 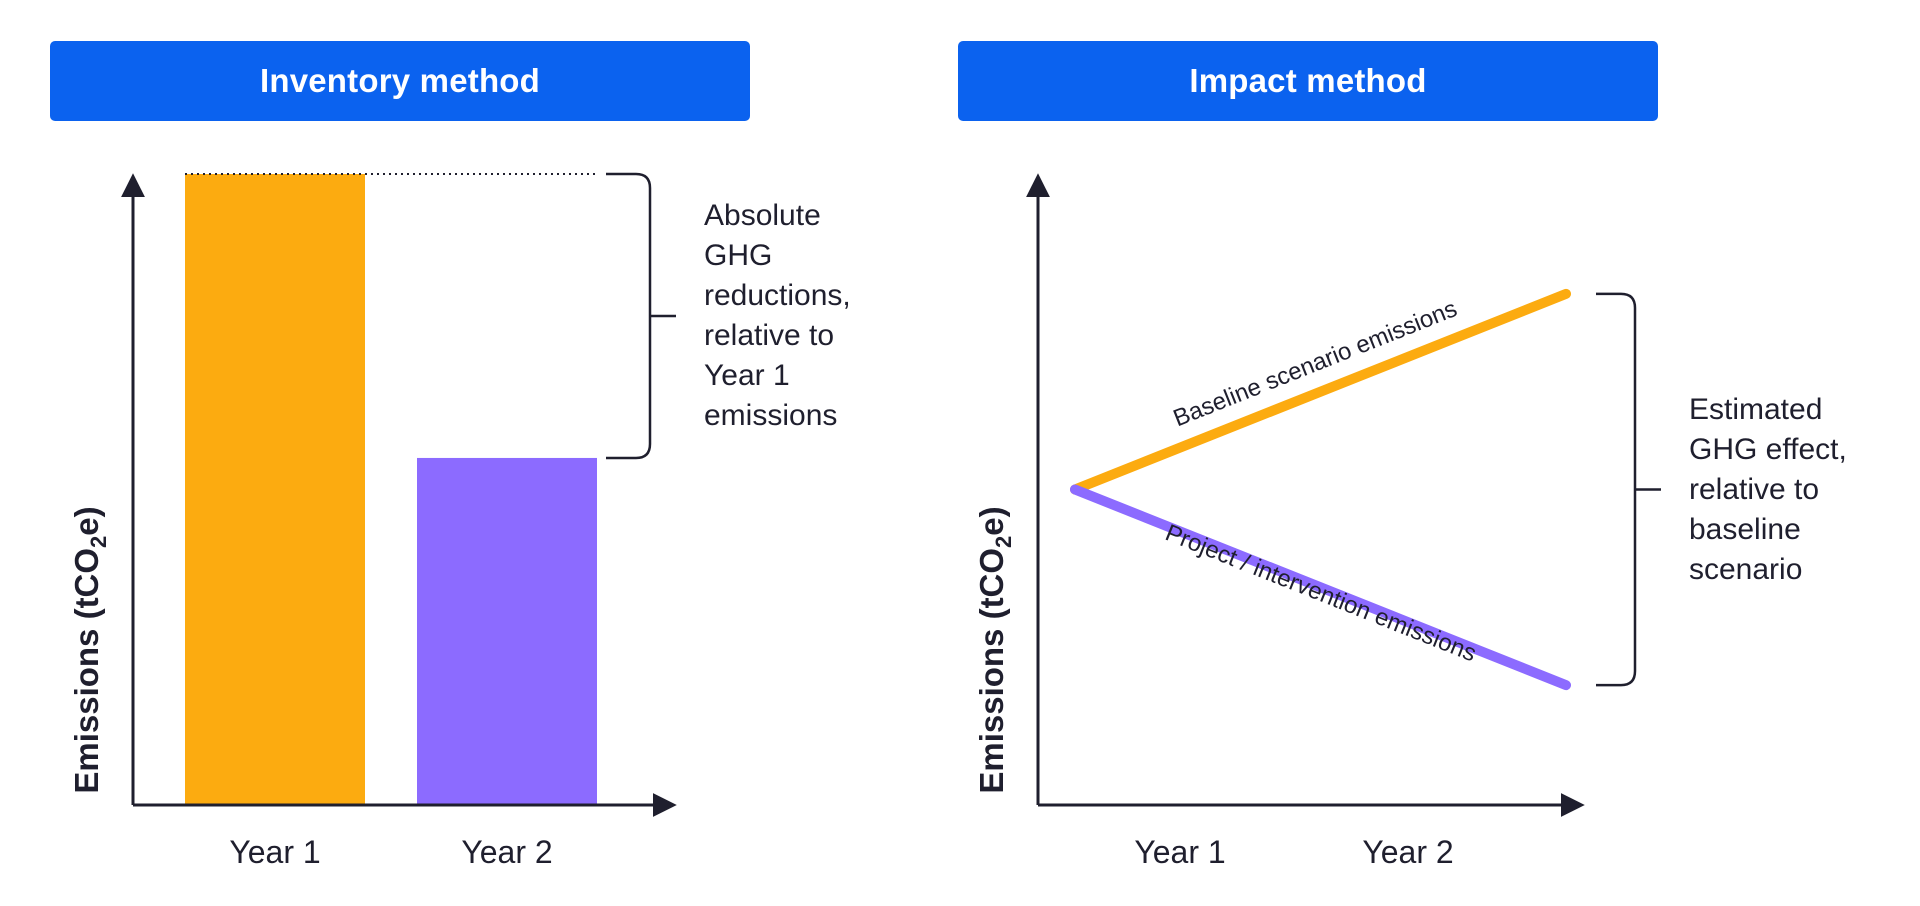 I want to click on effect-bracket, so click(x=1628, y=489).